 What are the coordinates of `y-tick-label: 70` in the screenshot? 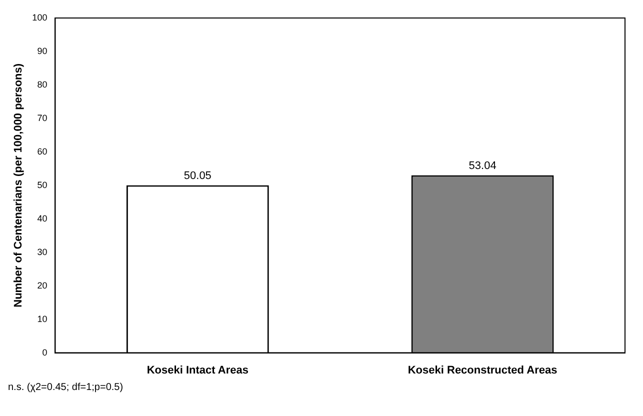 It's located at (42, 117).